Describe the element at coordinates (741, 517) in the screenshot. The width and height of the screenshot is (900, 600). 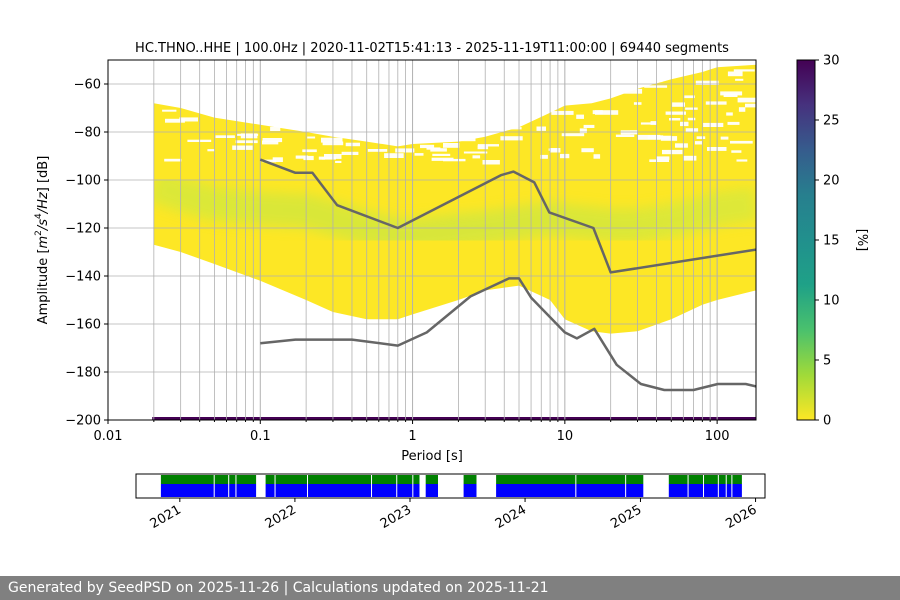
I see `timeline-tick-label: 2026` at that location.